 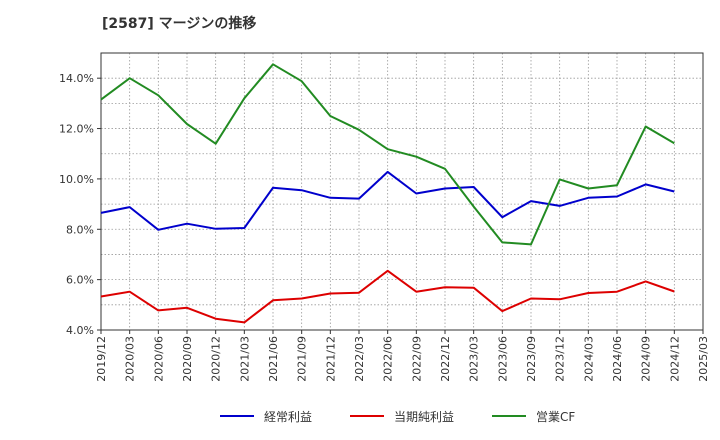 What do you see at coordinates (387, 200) in the screenshot?
I see `series-line-経常利益` at bounding box center [387, 200].